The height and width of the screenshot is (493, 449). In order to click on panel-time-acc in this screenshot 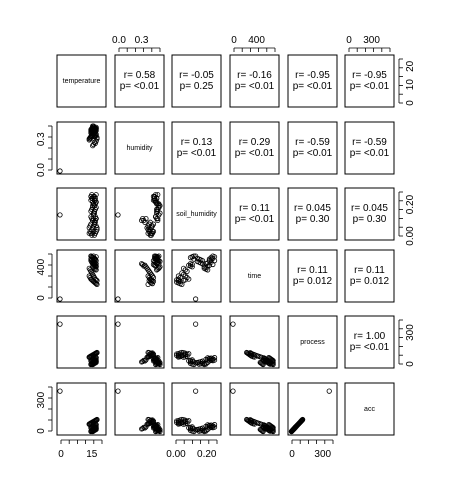, I will do `click(369, 276)`.